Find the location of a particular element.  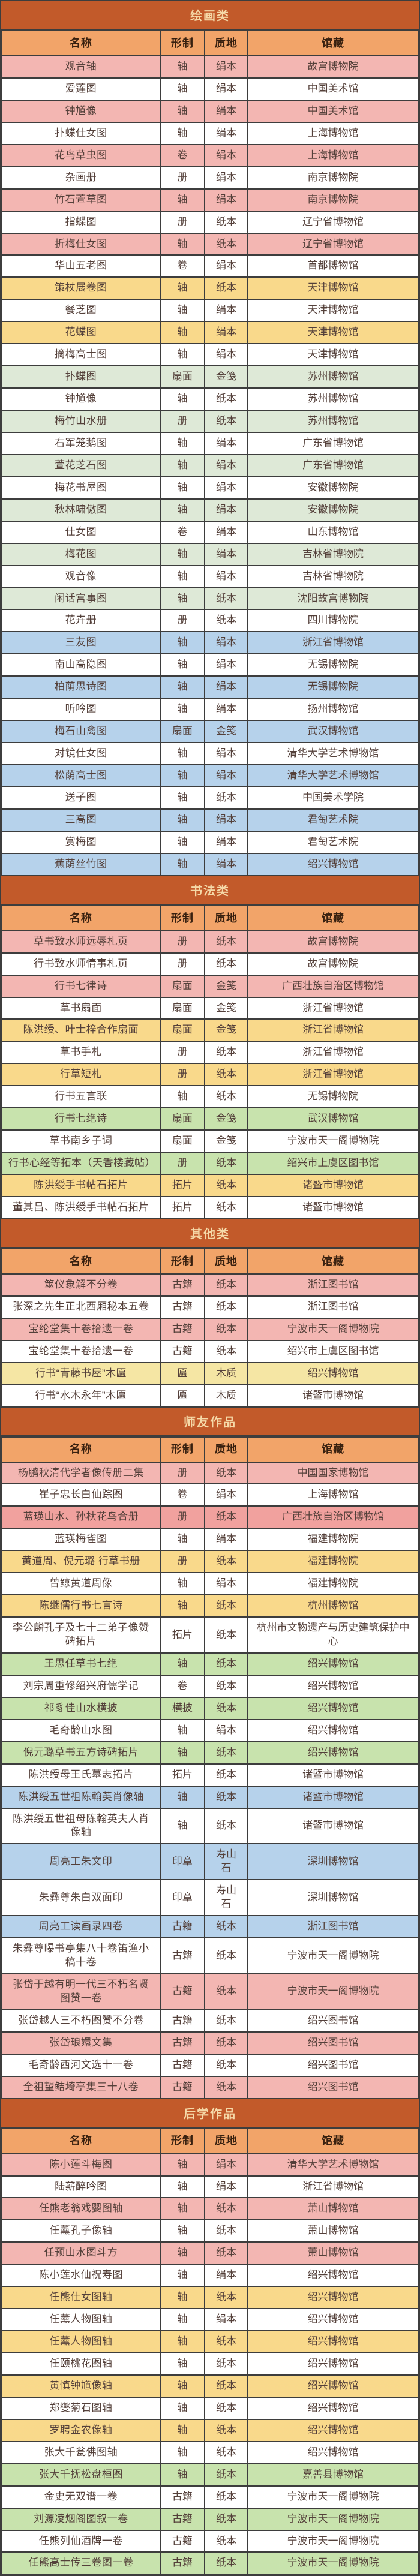

name-cell: 任薰孔子像轴 is located at coordinates (81, 2231).